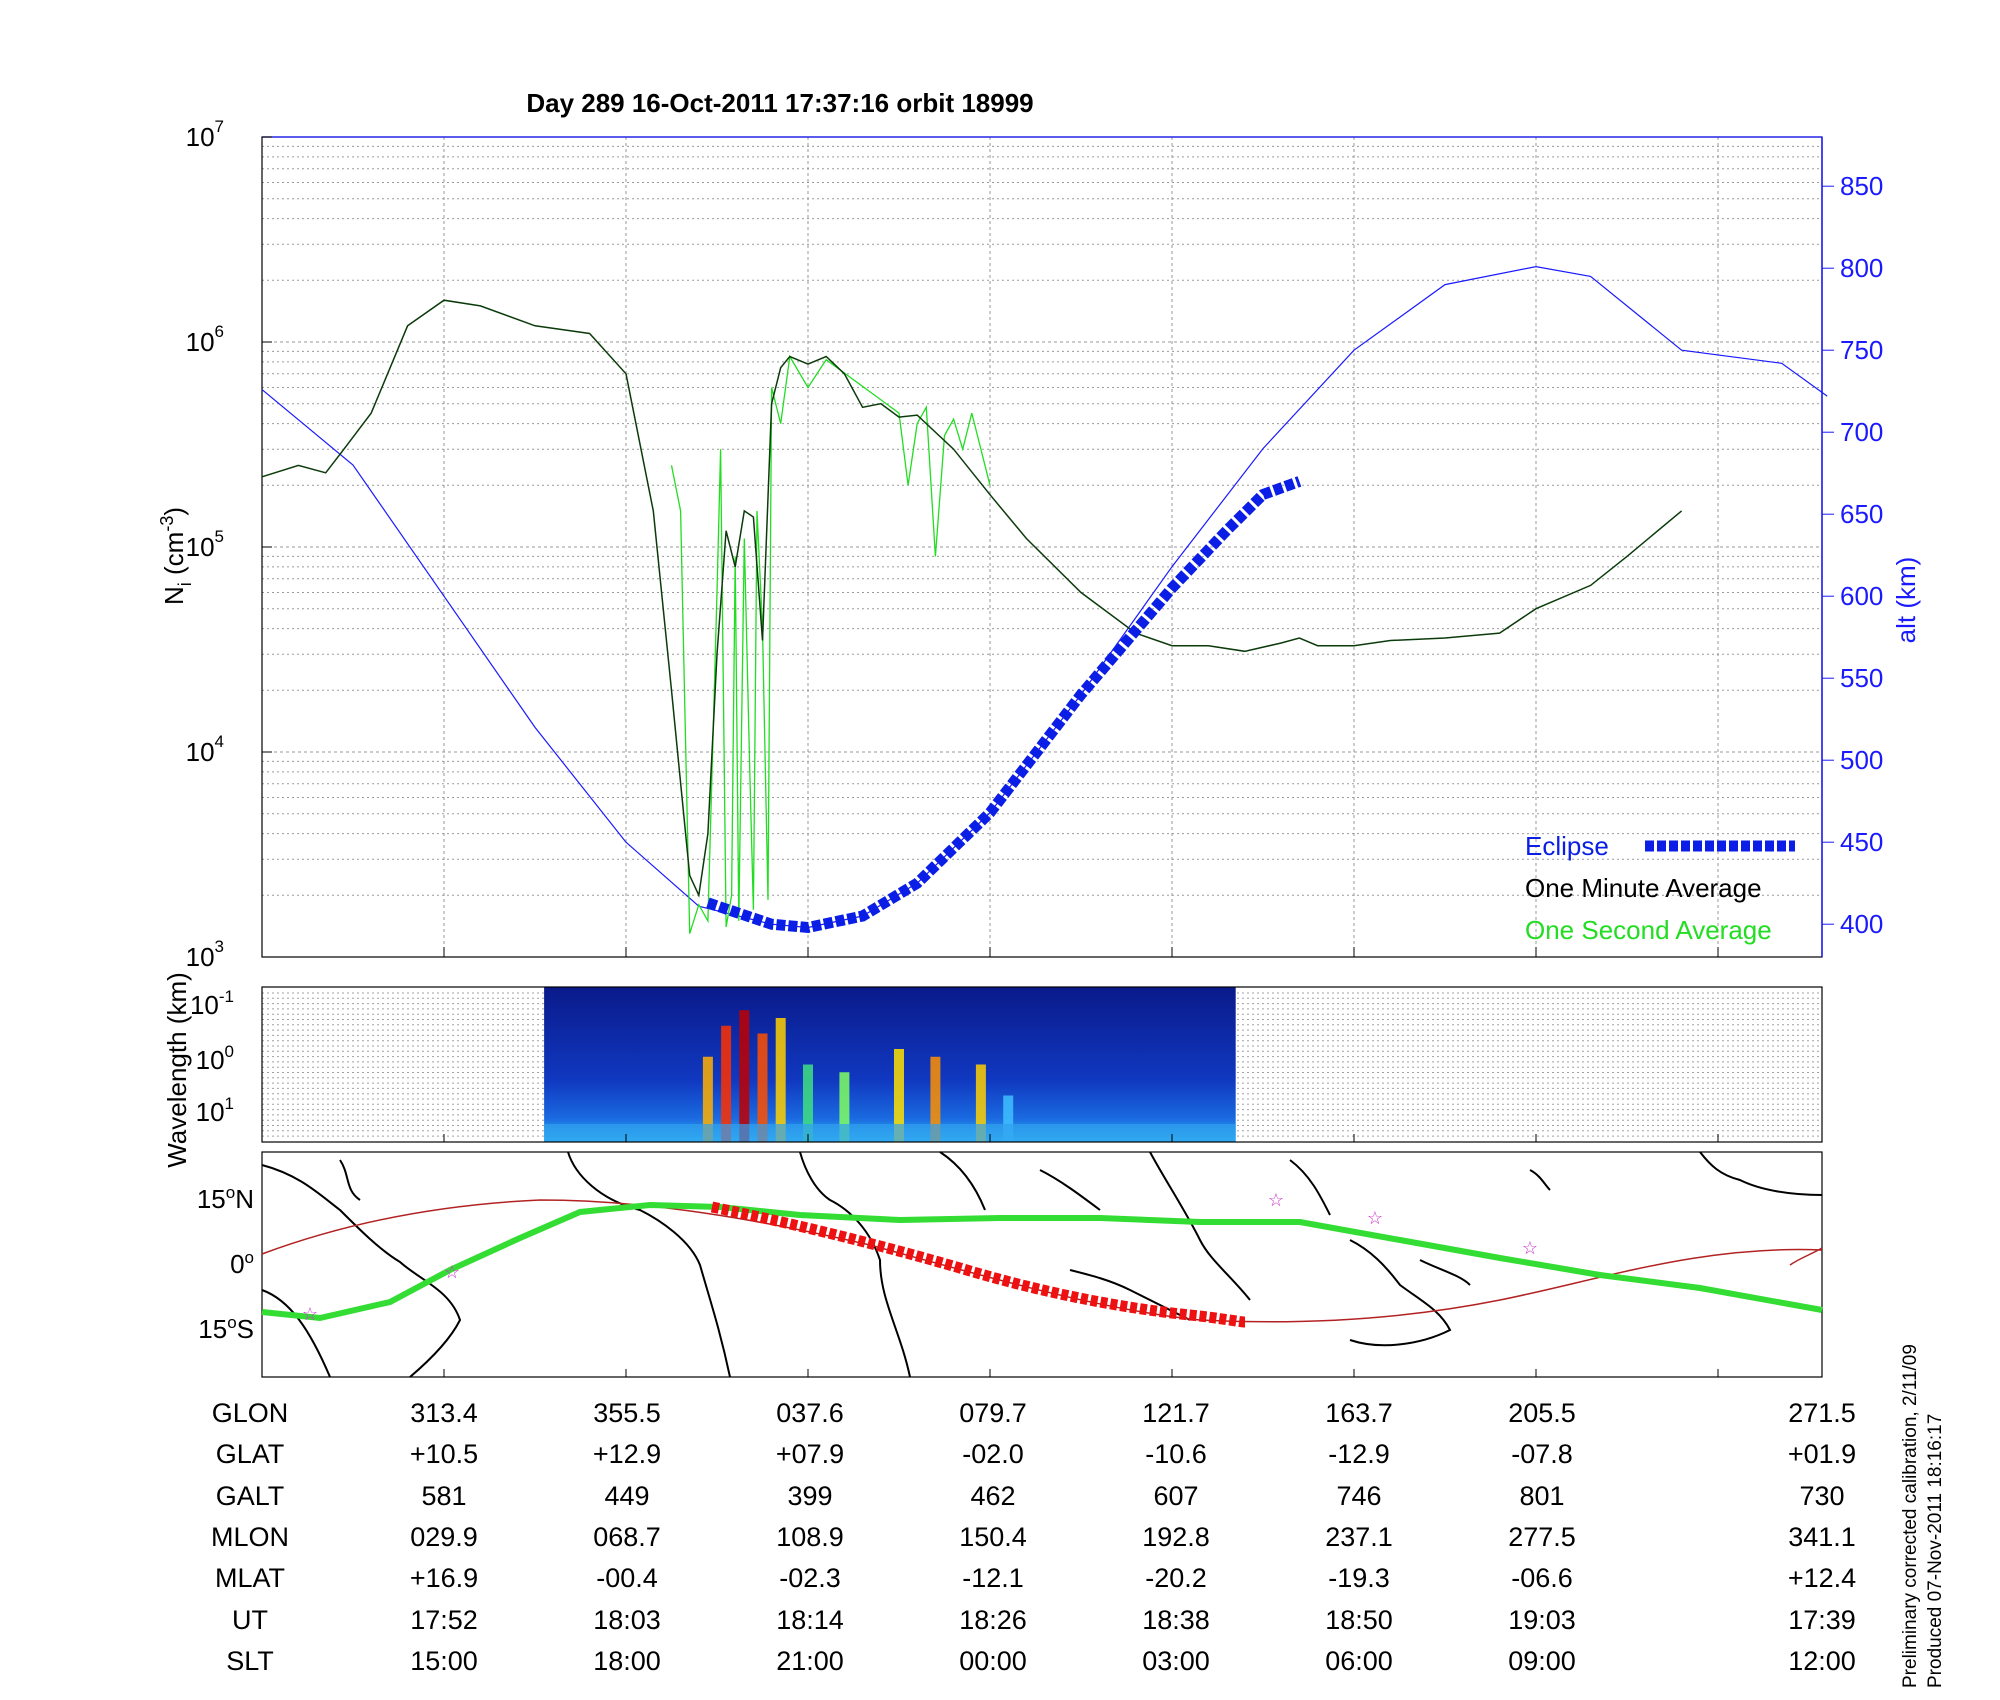  Describe the element at coordinates (810, 1660) in the screenshot. I see `table-cell: 21:00` at that location.